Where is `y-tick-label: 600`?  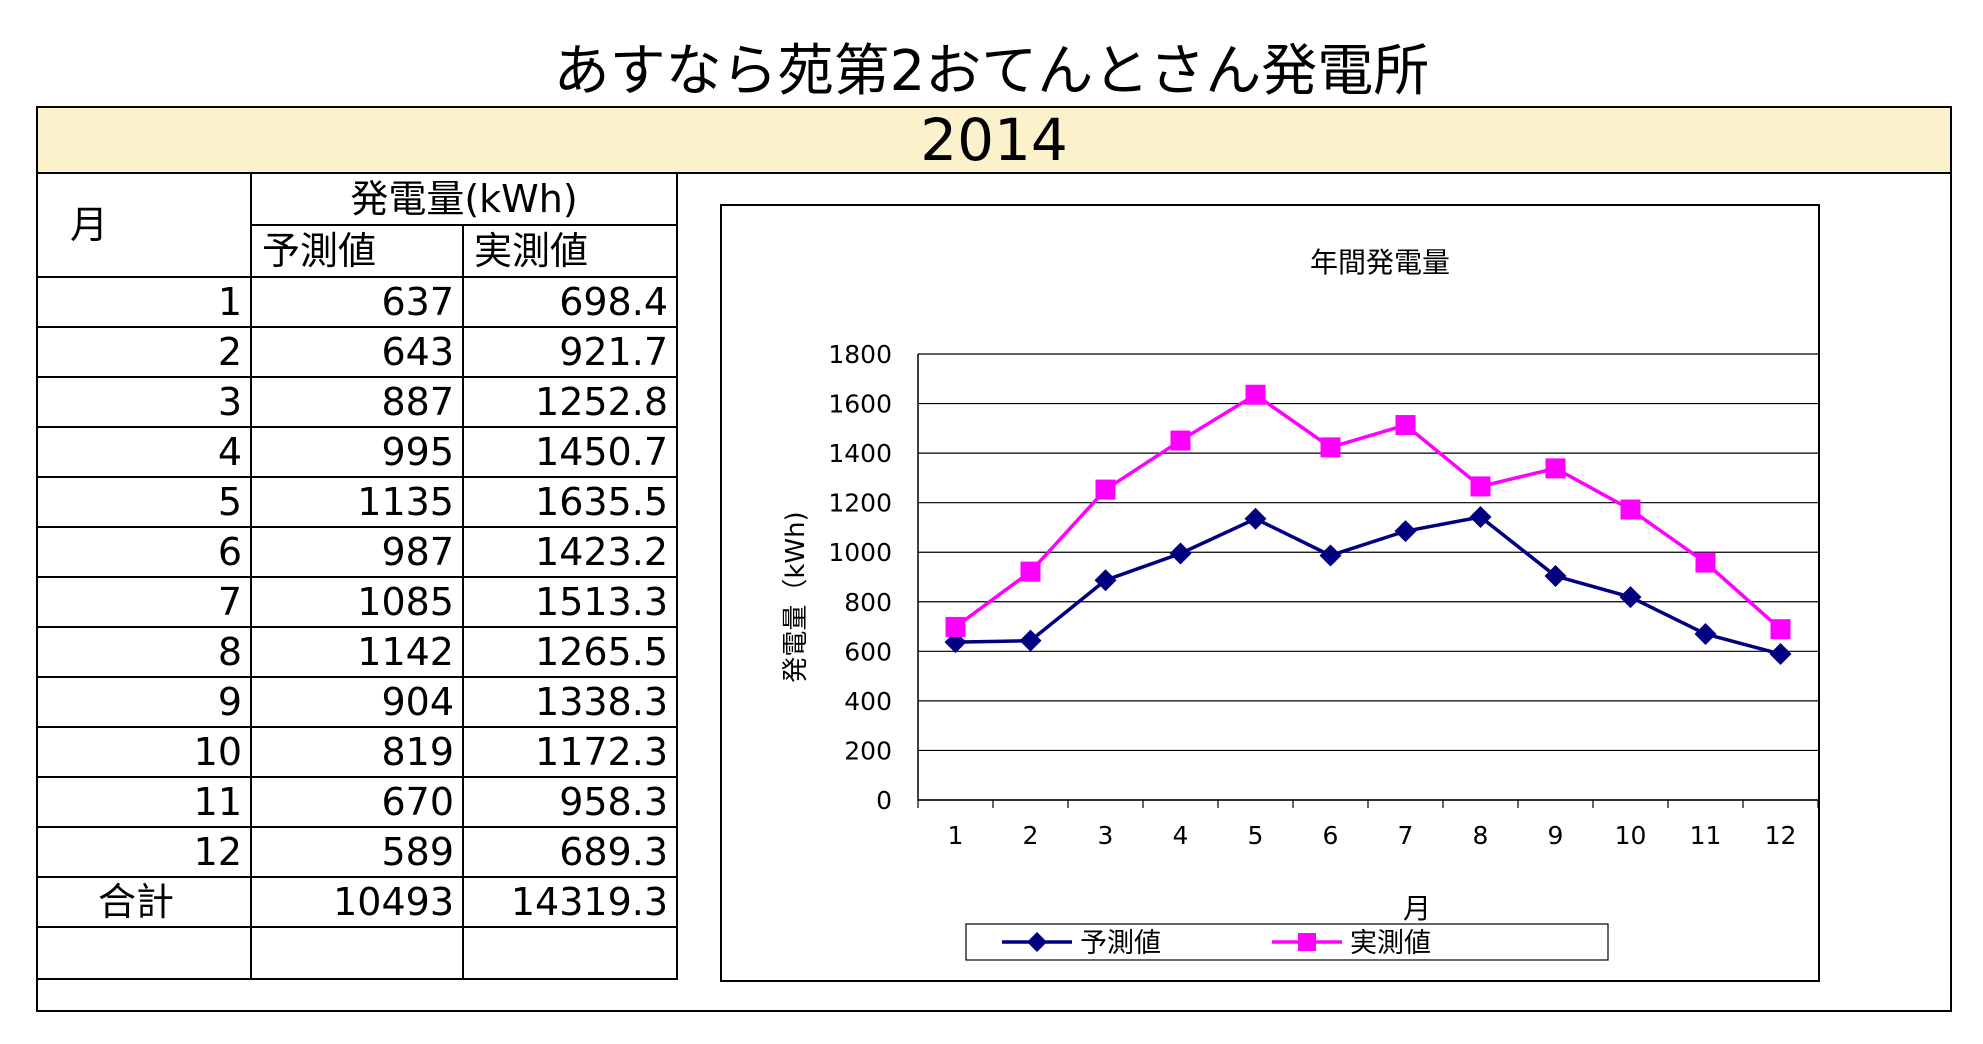
y-tick-label: 600 is located at coordinates (868, 651).